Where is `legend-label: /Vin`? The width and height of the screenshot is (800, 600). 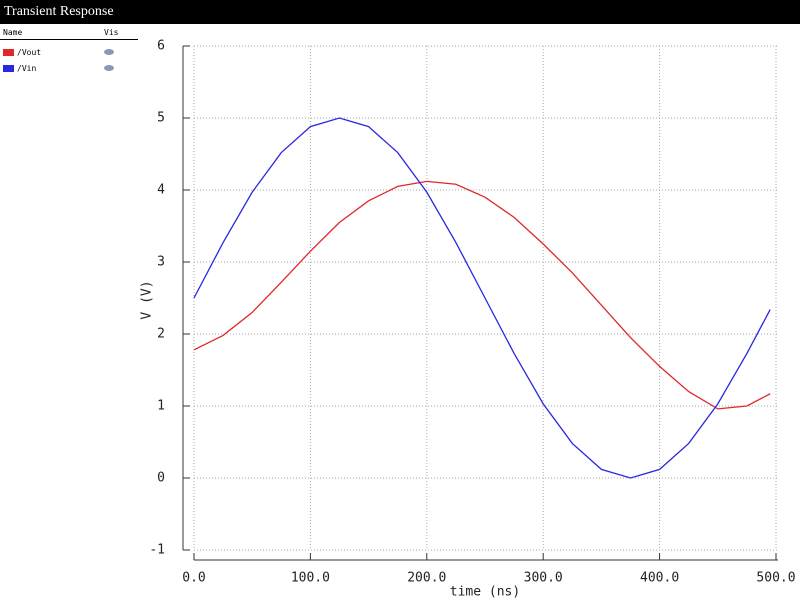
legend-label: /Vin is located at coordinates (27, 68).